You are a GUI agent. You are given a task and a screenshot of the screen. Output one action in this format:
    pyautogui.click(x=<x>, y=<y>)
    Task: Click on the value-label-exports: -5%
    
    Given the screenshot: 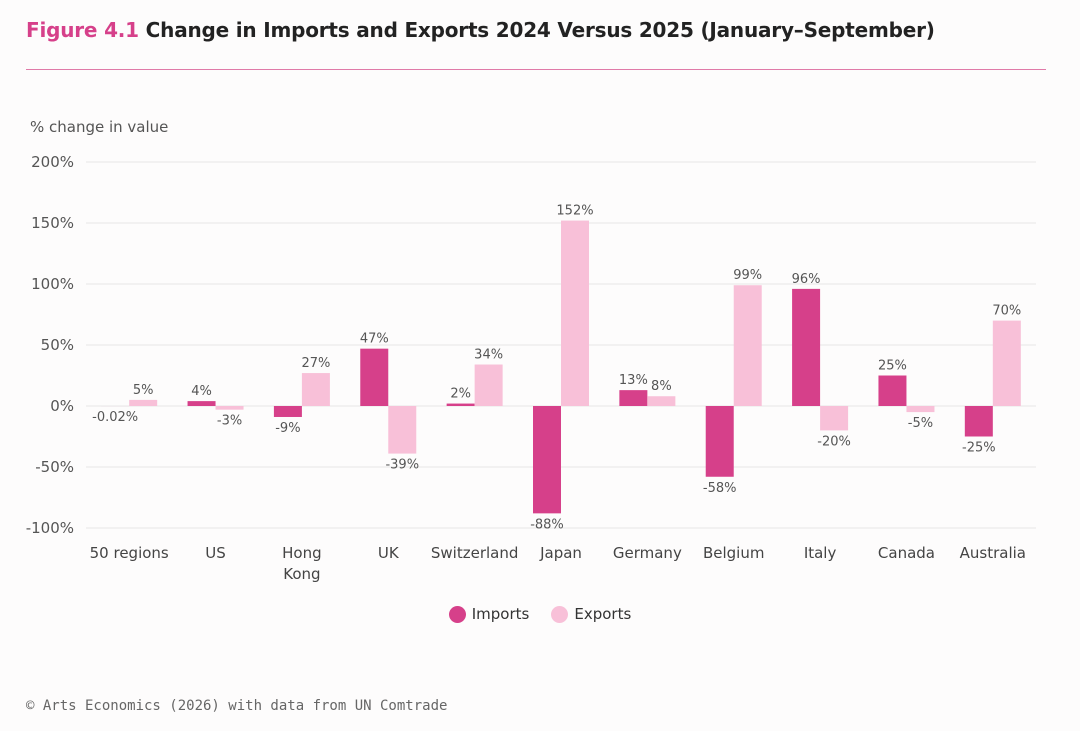 What is the action you would take?
    pyautogui.click(x=920, y=423)
    